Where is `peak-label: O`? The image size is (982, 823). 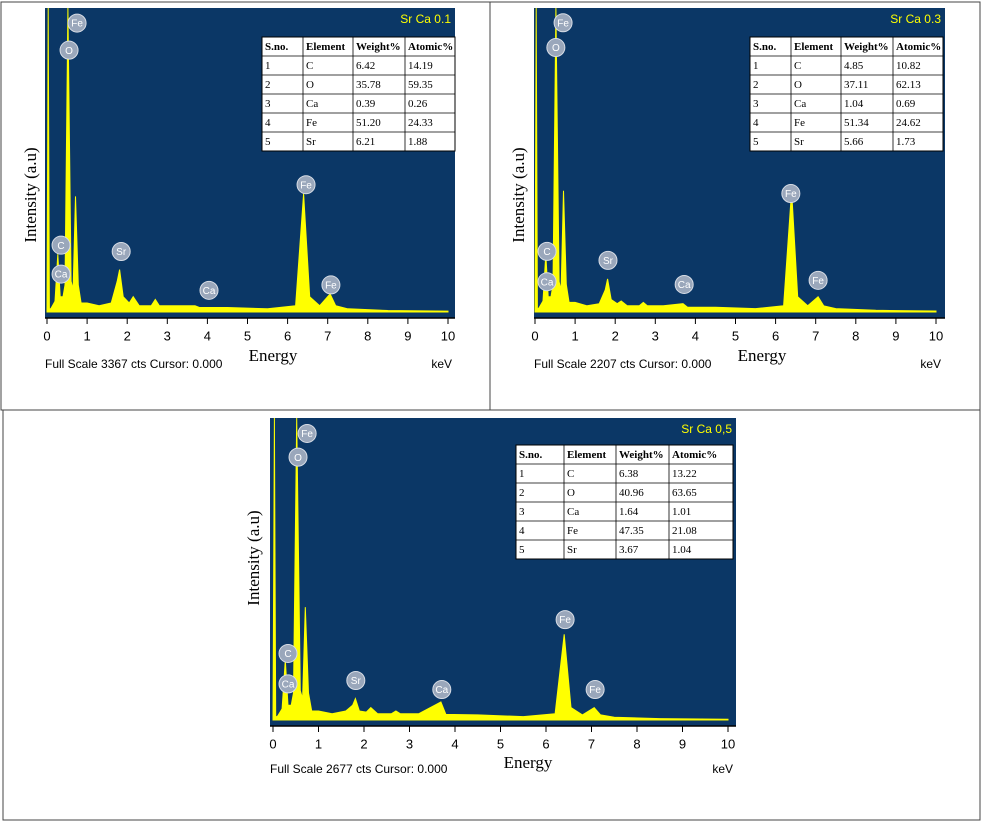 peak-label: O is located at coordinates (556, 48).